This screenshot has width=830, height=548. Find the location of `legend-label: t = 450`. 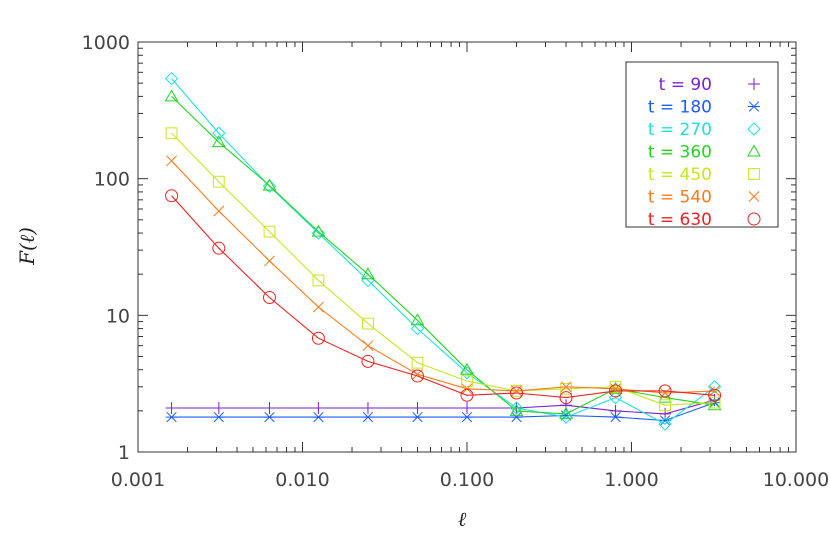

legend-label: t = 450 is located at coordinates (680, 175).